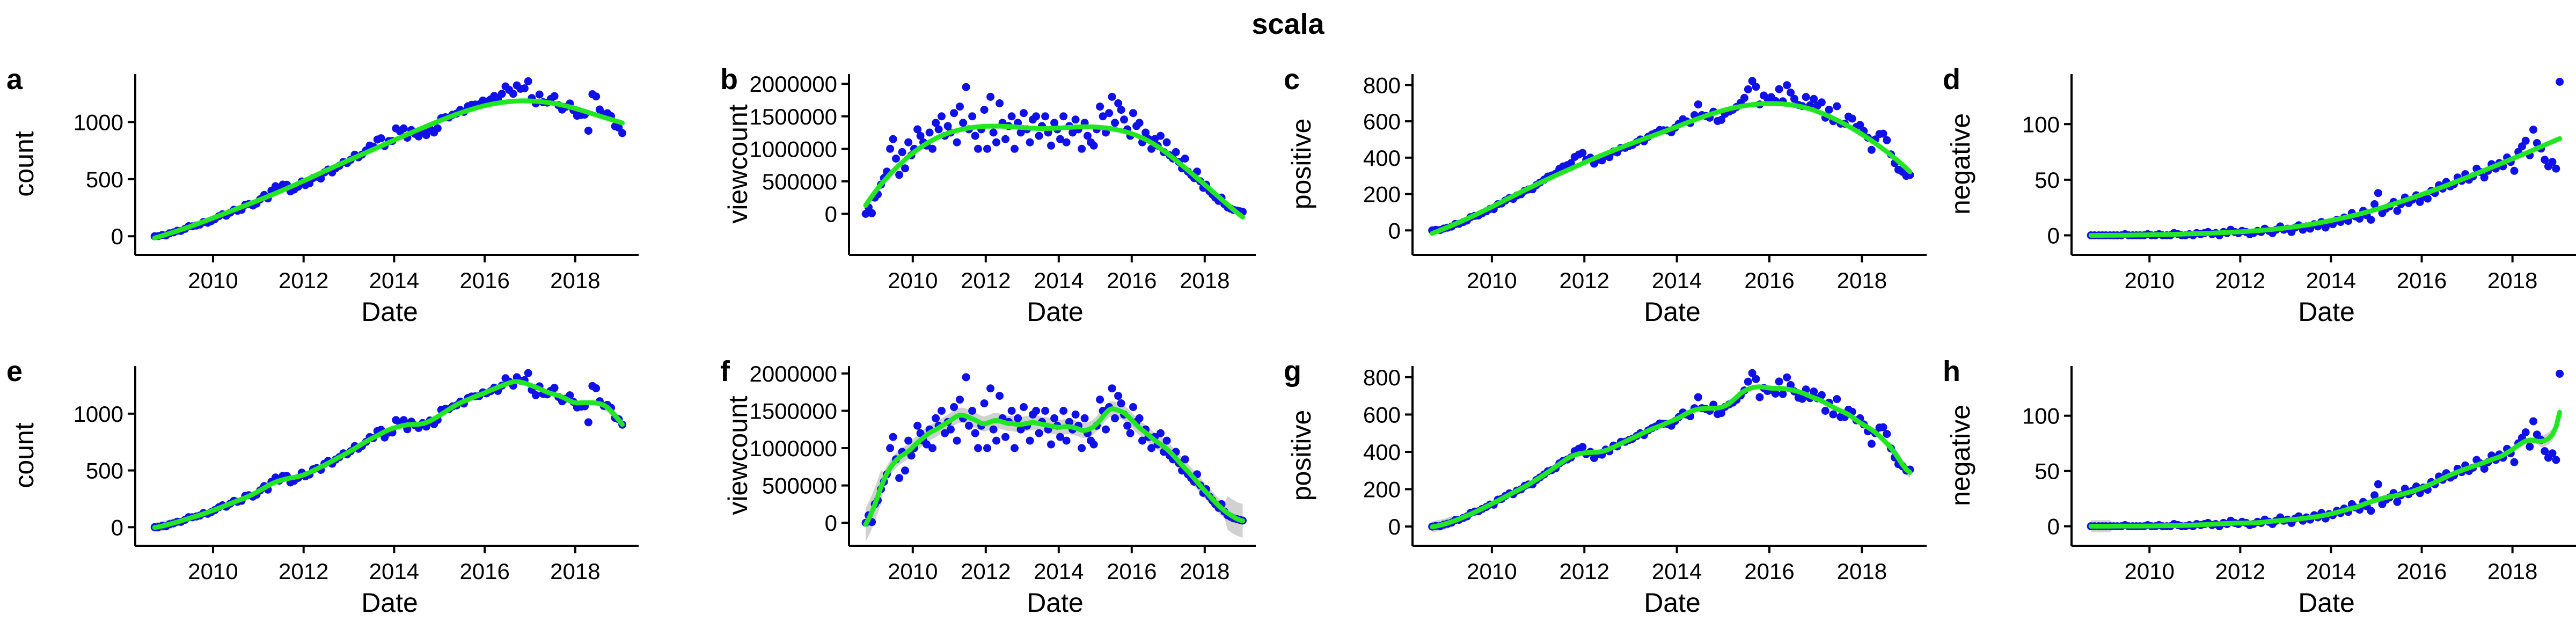 The image size is (2576, 644). I want to click on y-tick-label: 50, so click(2047, 471).